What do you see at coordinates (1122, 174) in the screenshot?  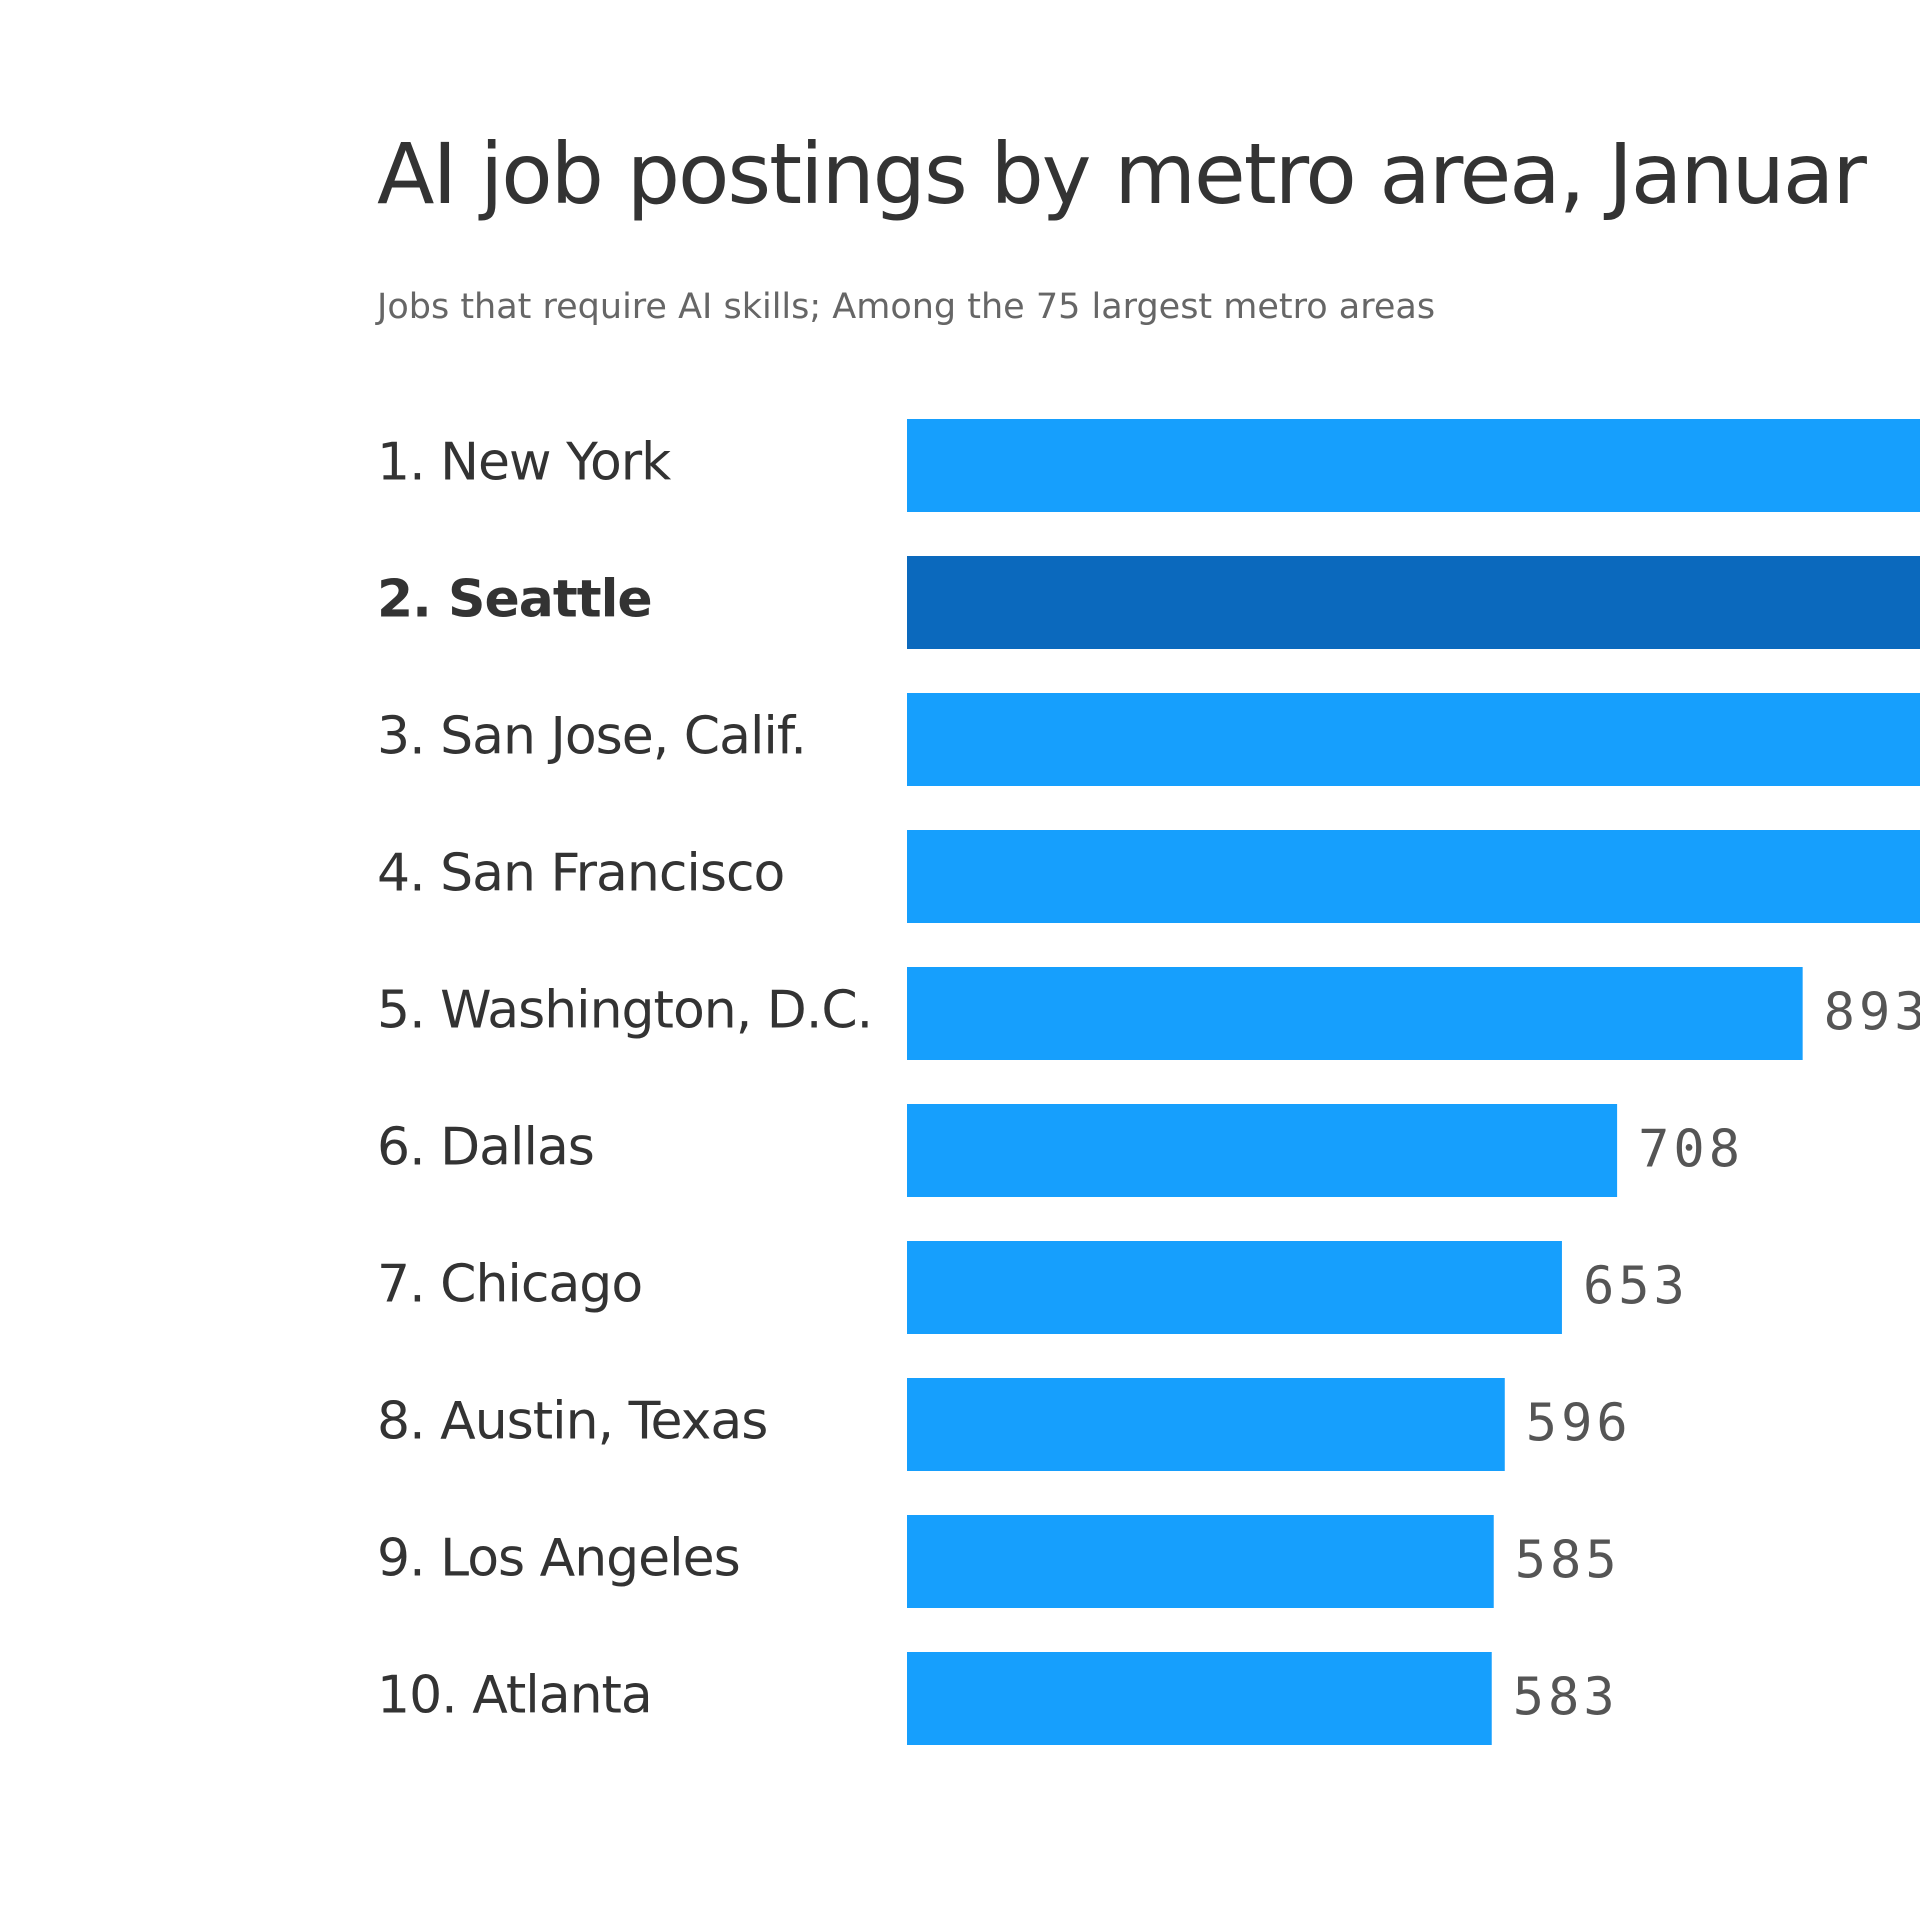 I see `chart-title: AI job postings by metro area, Januar` at bounding box center [1122, 174].